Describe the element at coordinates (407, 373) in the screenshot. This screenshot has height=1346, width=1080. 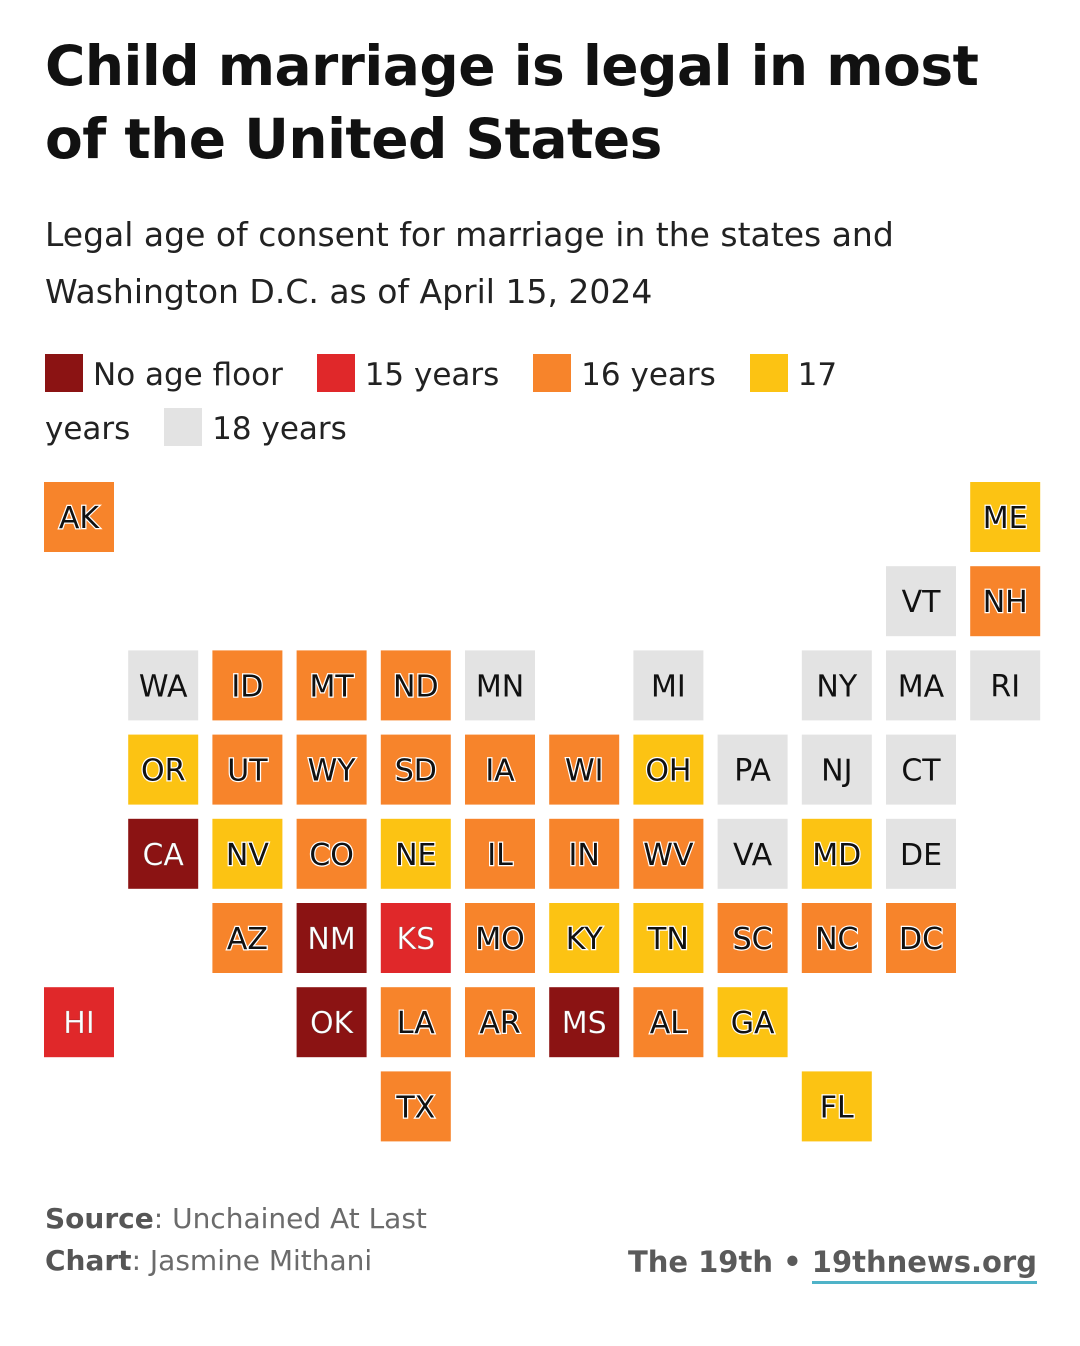
I see `legend-item-15-years: 15 years` at that location.